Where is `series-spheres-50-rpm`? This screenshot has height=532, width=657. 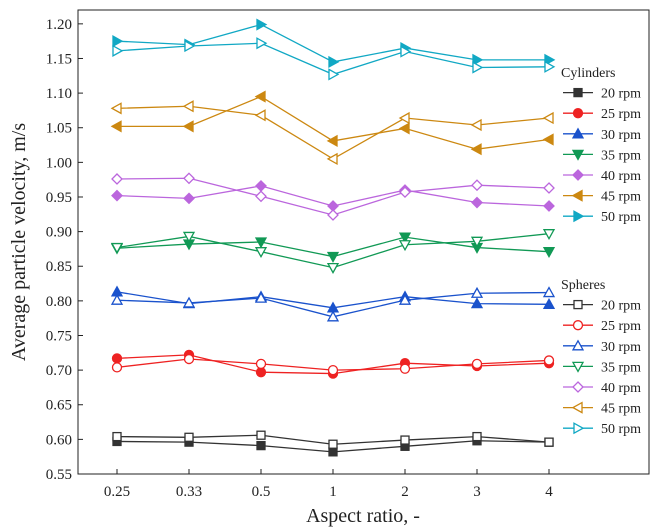 series-spheres-50-rpm is located at coordinates (334, 59).